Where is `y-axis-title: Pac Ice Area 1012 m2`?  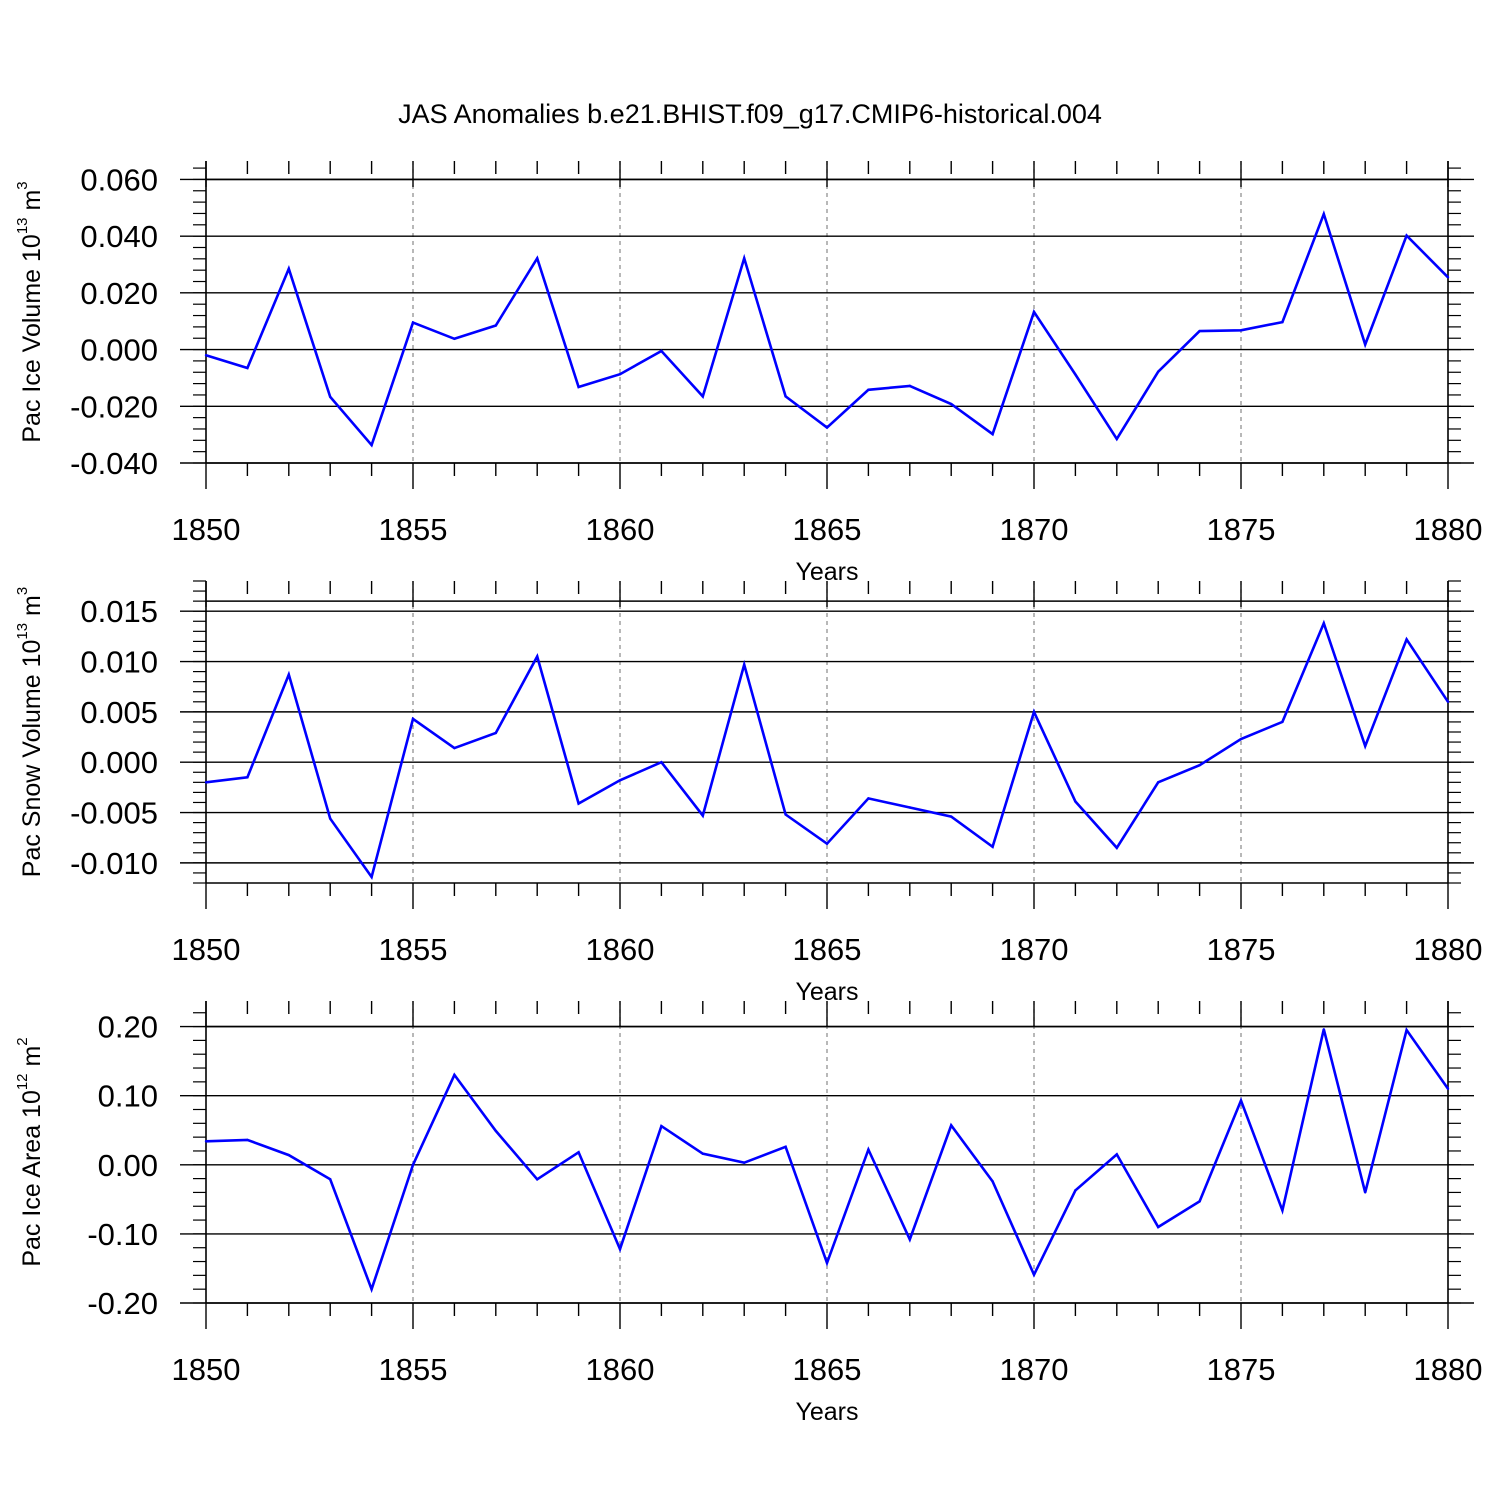 y-axis-title: Pac Ice Area 1012 m2 is located at coordinates (30, 1151).